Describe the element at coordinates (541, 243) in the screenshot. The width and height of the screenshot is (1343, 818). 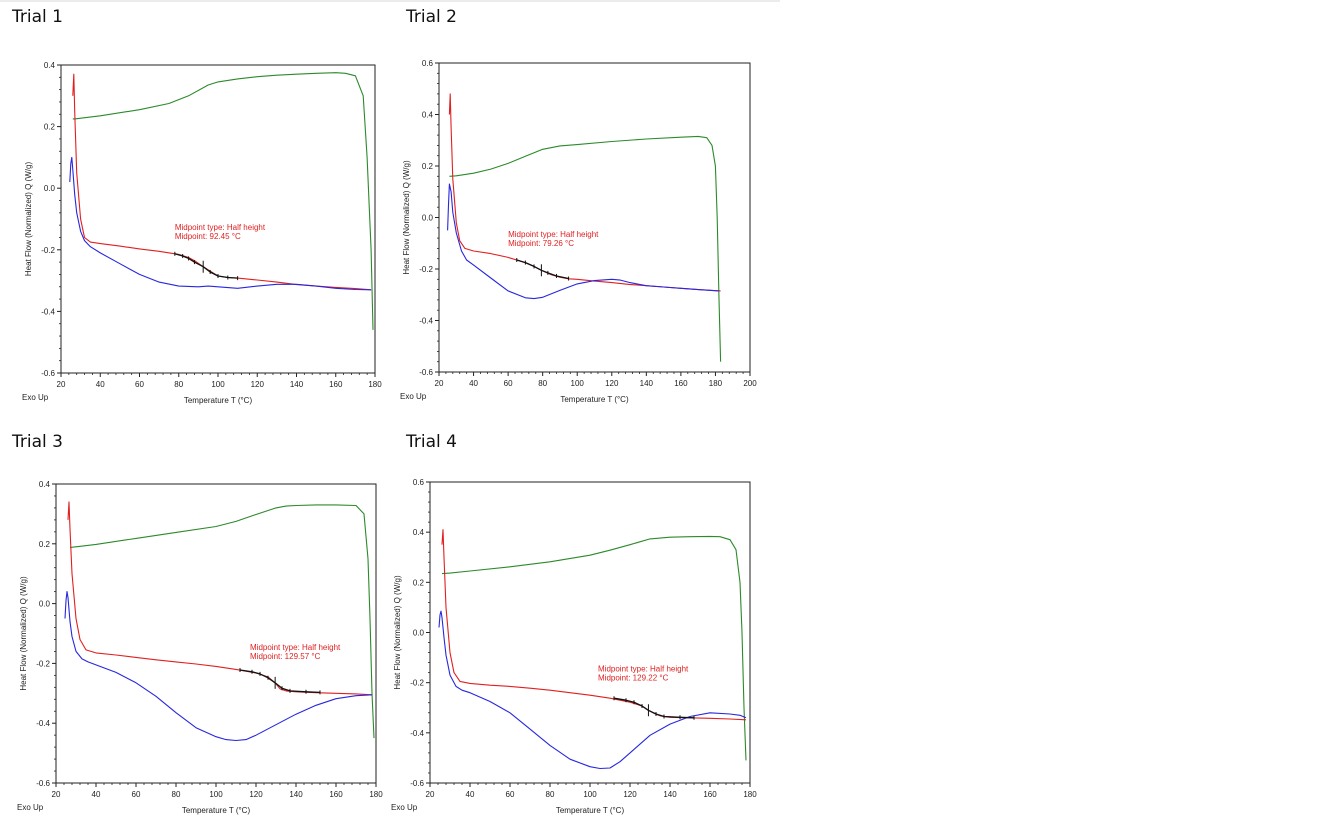
I see `midpoint-annotation: Midpoint: 79.26 °C` at that location.